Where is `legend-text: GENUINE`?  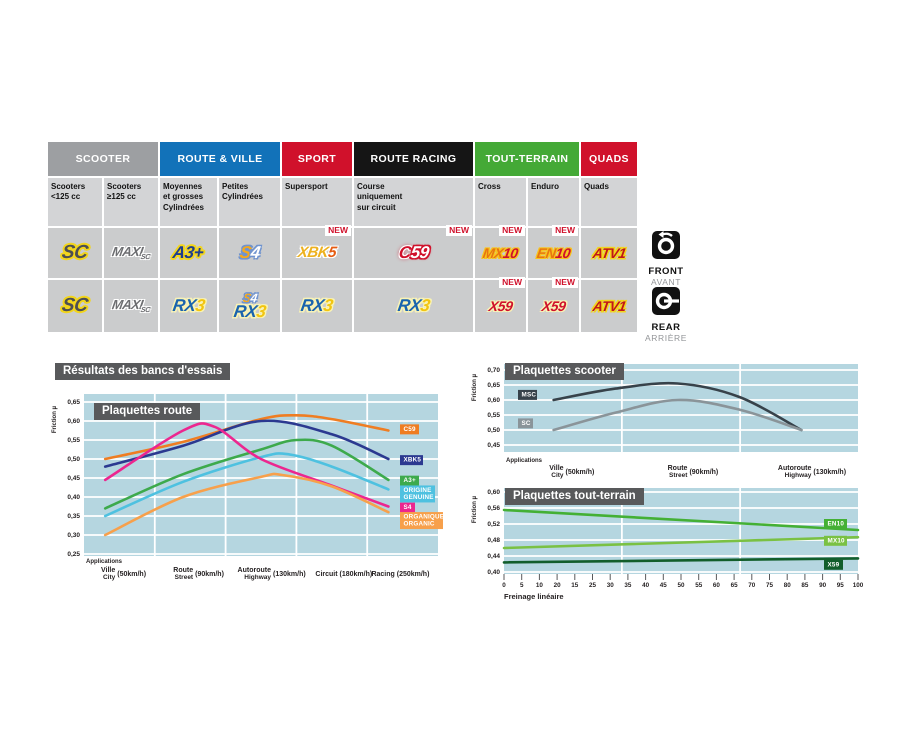
legend-text: GENUINE is located at coordinates (419, 497).